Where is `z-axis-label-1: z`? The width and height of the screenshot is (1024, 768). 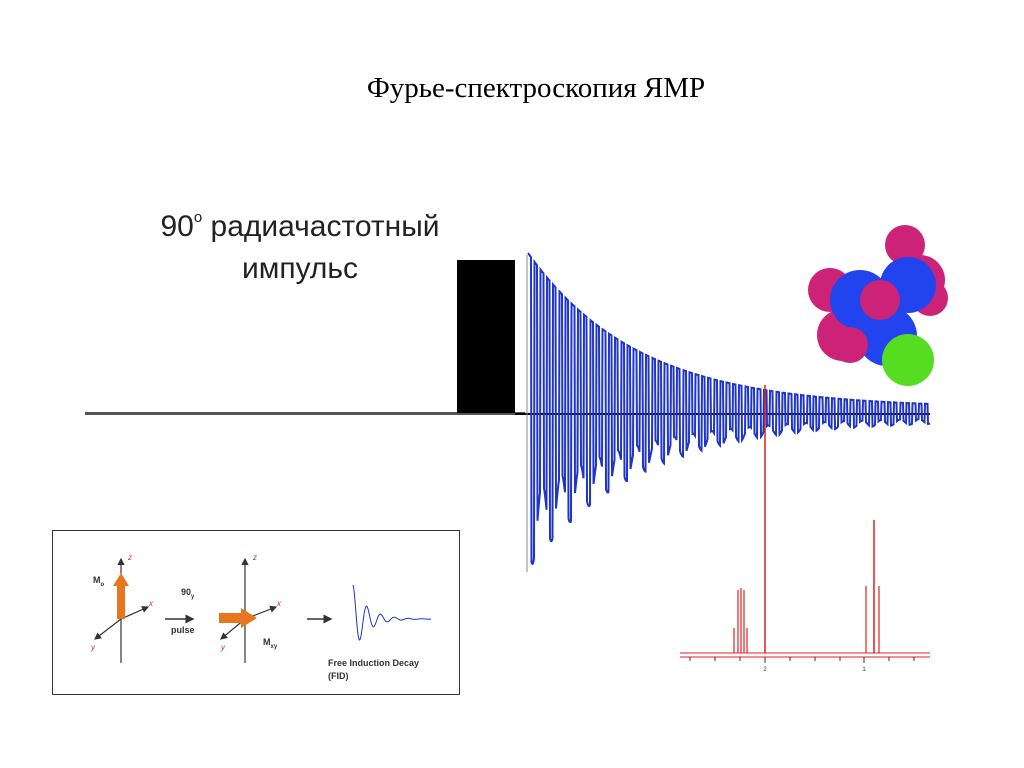 z-axis-label-1: z is located at coordinates (130, 557).